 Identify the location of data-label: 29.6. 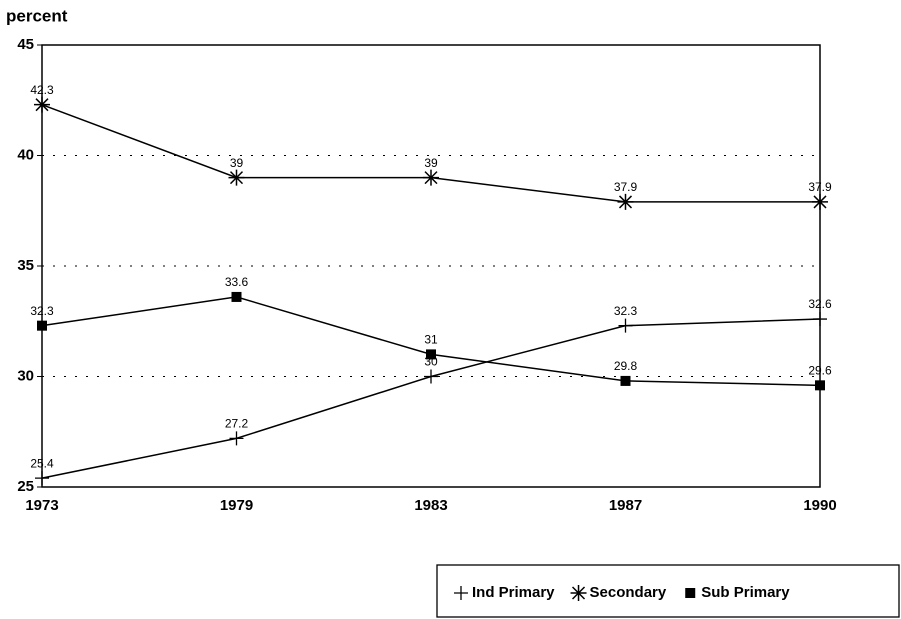
(820, 371).